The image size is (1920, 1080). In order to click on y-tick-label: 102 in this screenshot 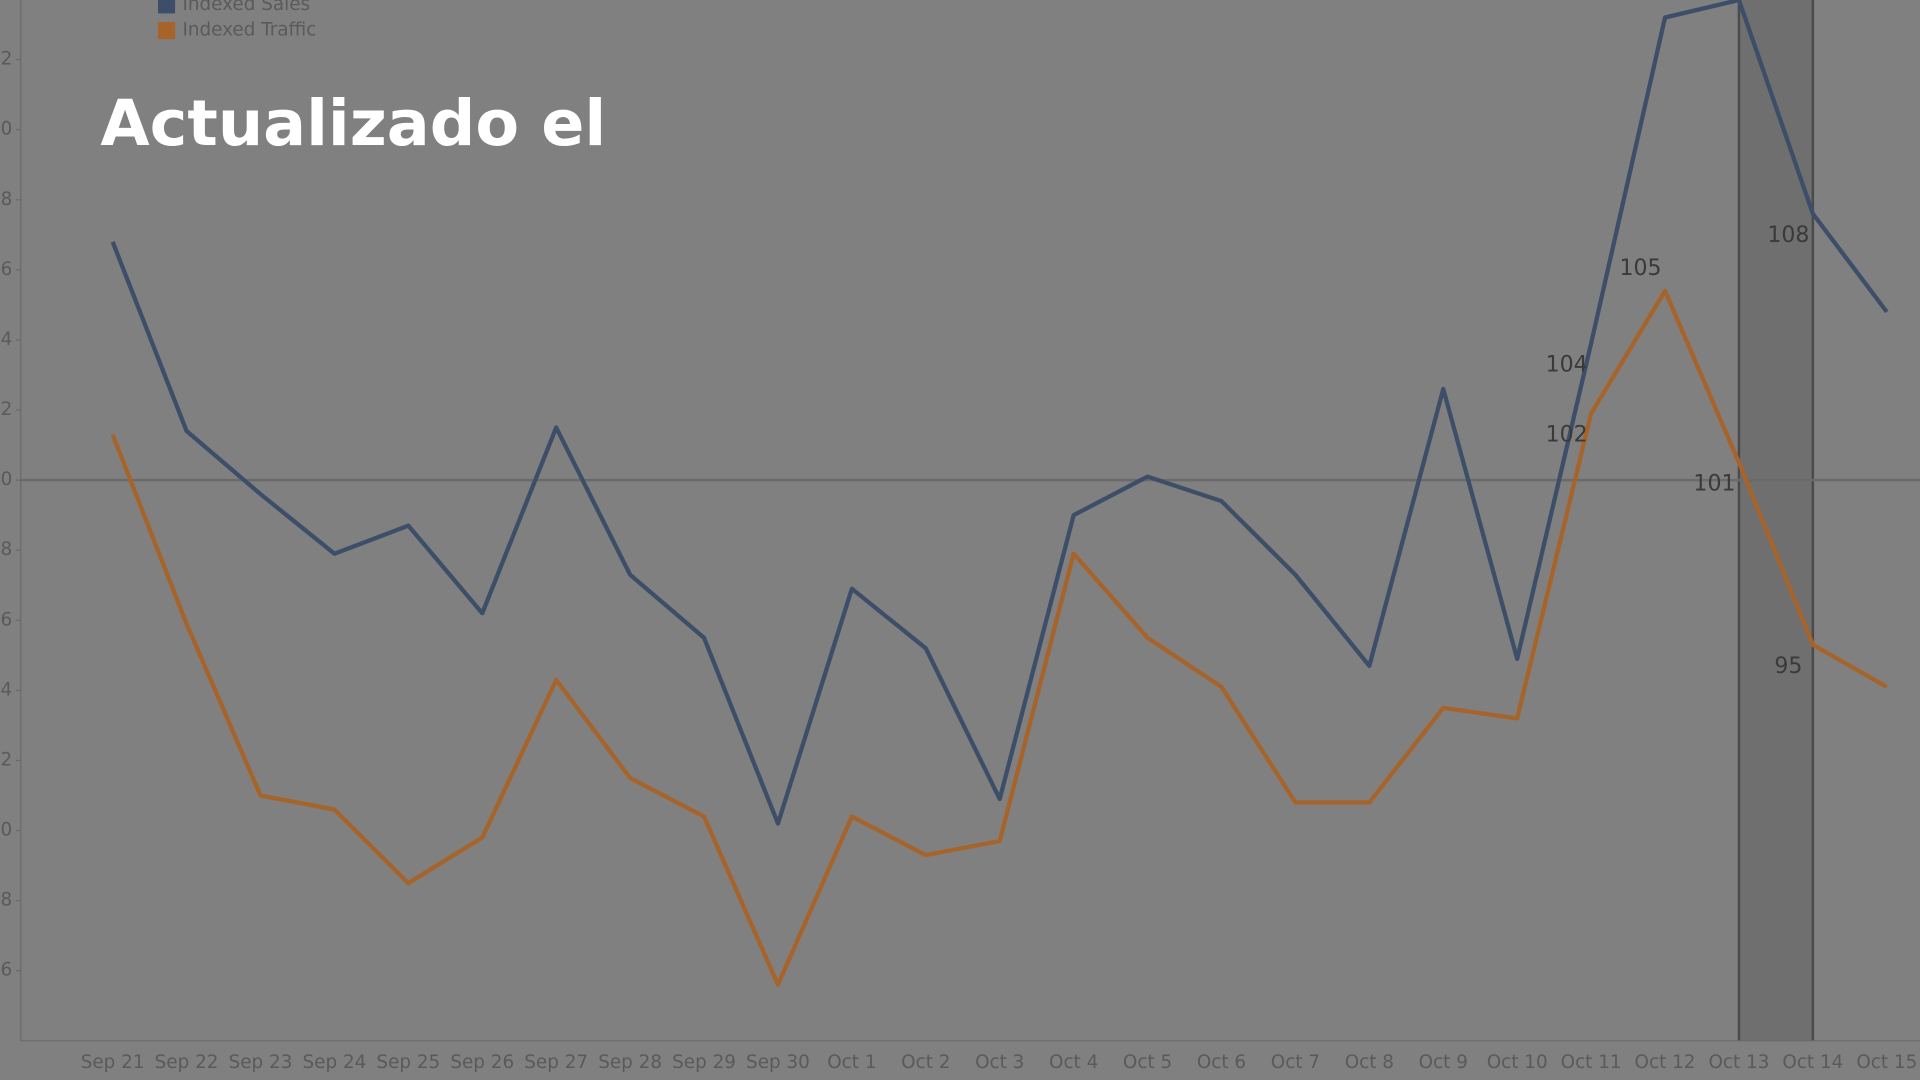, I will do `click(6, 409)`.